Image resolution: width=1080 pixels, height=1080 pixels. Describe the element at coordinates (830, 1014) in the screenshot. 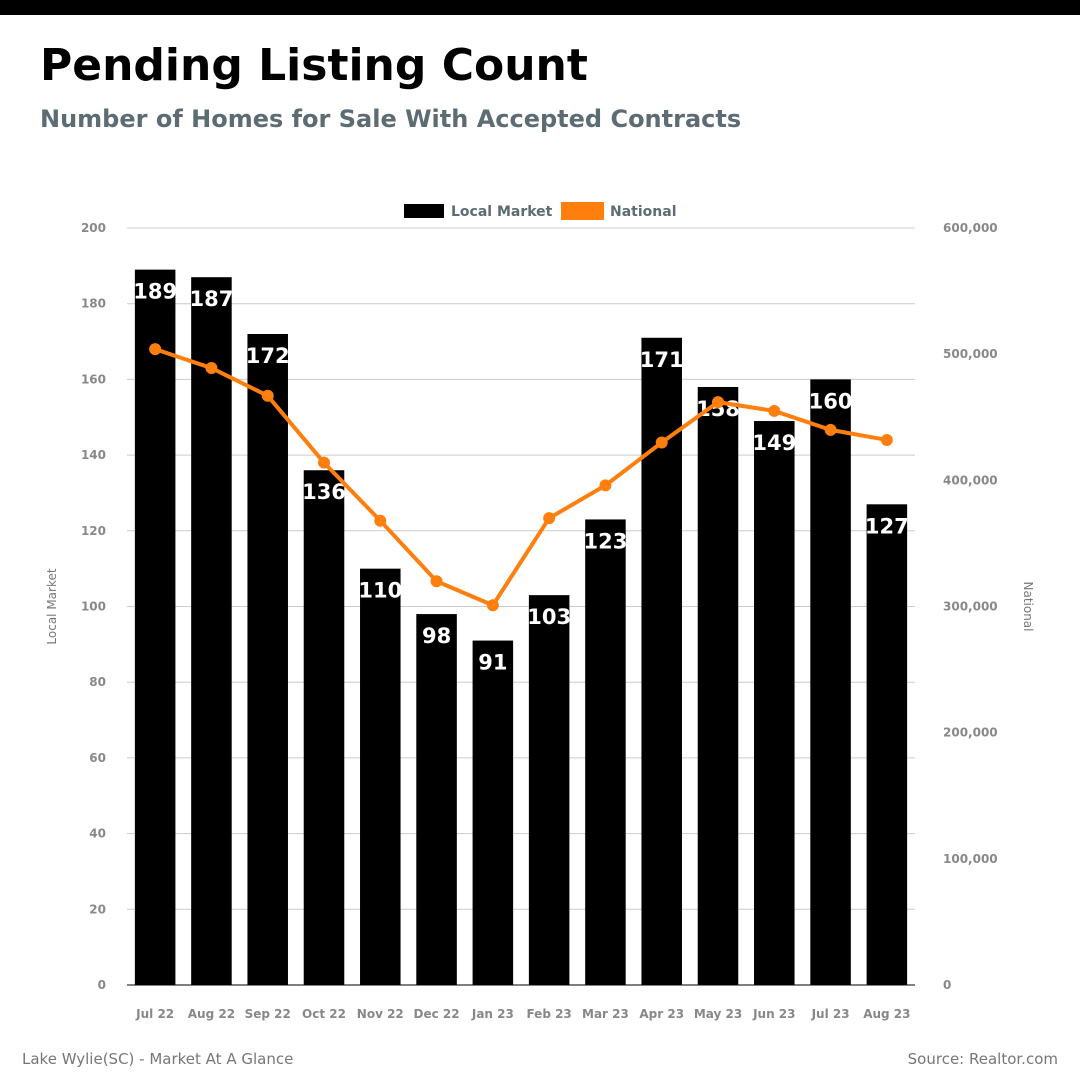

I see `x-tick-label: Jul 23` at that location.